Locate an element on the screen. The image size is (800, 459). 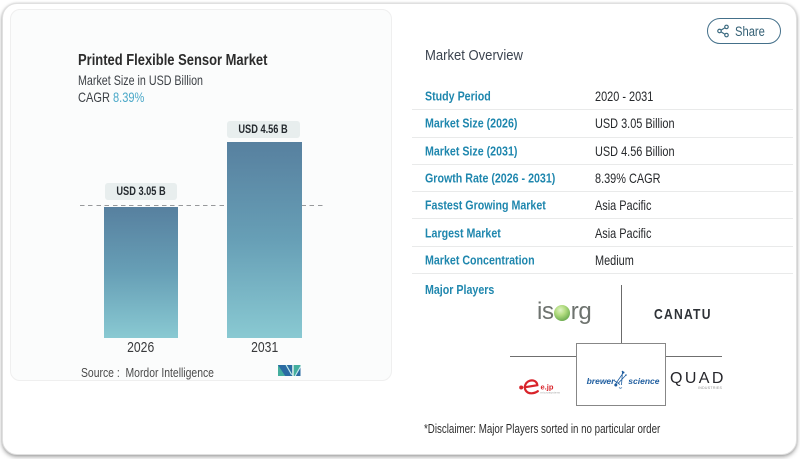
svg-text: microsystems is located at coordinates (551, 393).